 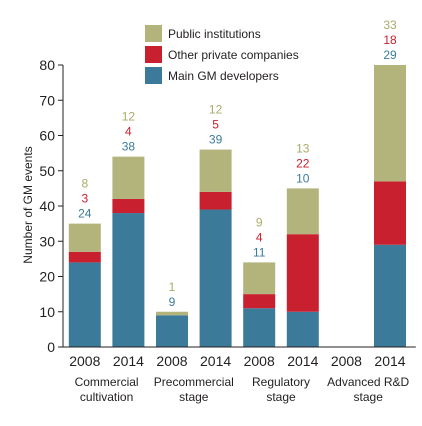 I want to click on data-label: 13, so click(x=303, y=148).